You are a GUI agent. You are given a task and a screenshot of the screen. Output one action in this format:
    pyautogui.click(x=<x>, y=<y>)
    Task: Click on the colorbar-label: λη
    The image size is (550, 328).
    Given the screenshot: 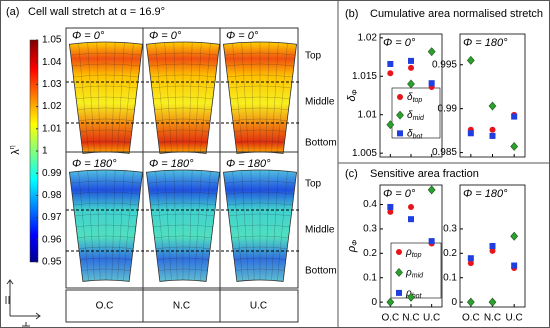 What is the action you would take?
    pyautogui.click(x=15, y=150)
    